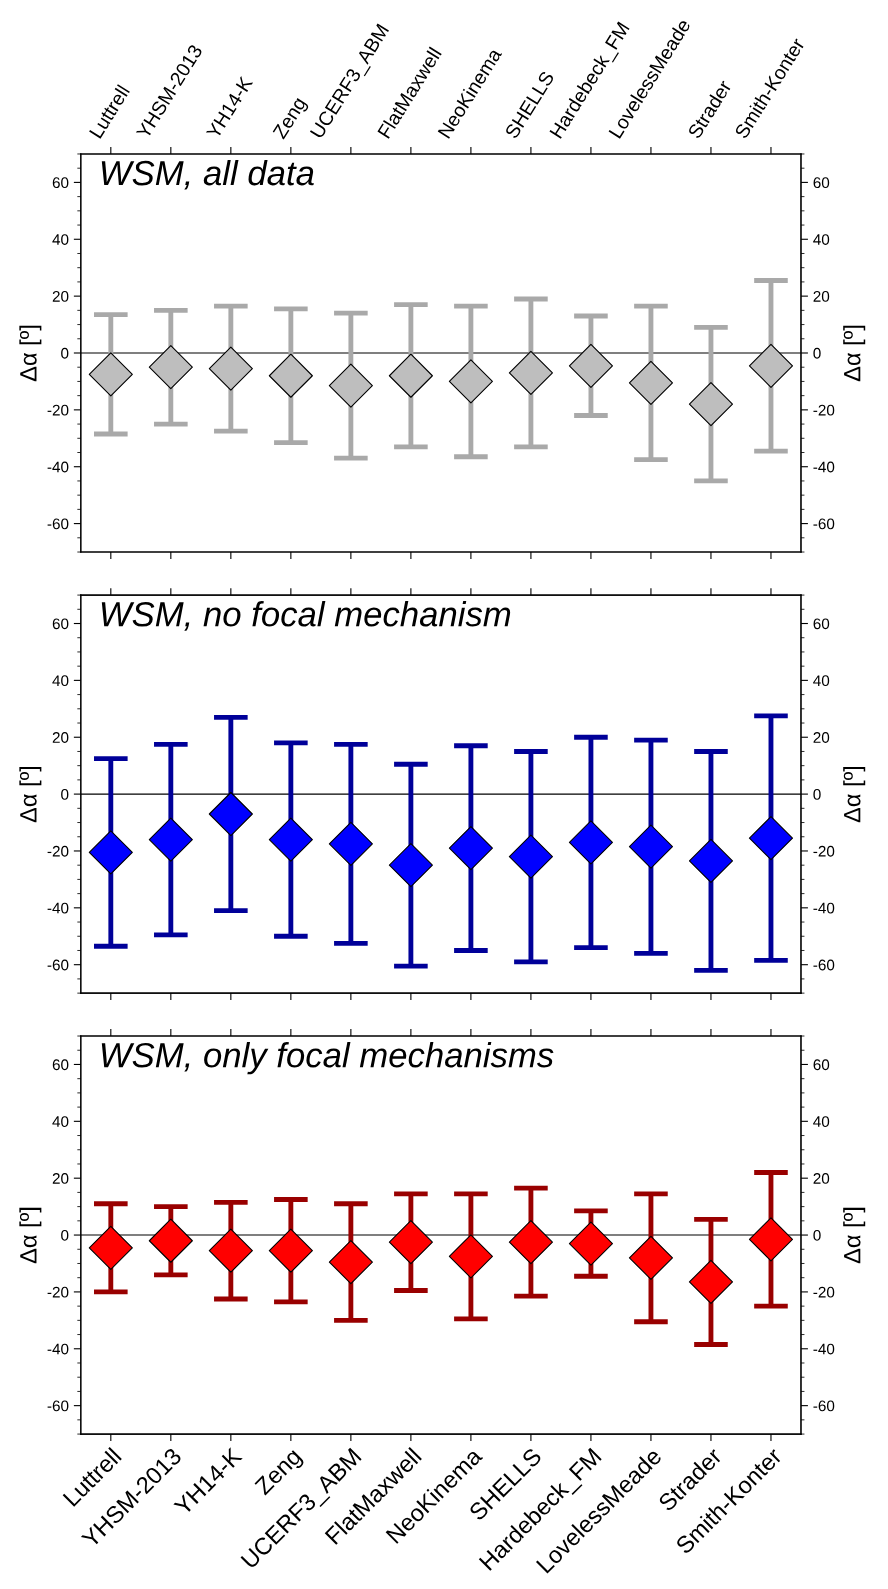 This screenshot has height=1589, width=888. What do you see at coordinates (327, 1058) in the screenshot?
I see `chart-title: WSM, only focal mechanisms` at bounding box center [327, 1058].